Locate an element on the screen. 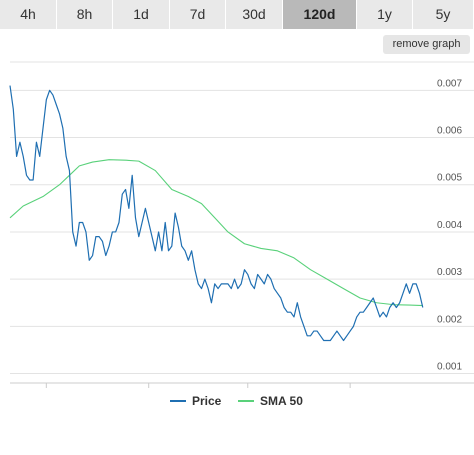 The height and width of the screenshot is (455, 474). range-tab-30d: 30d is located at coordinates (254, 14).